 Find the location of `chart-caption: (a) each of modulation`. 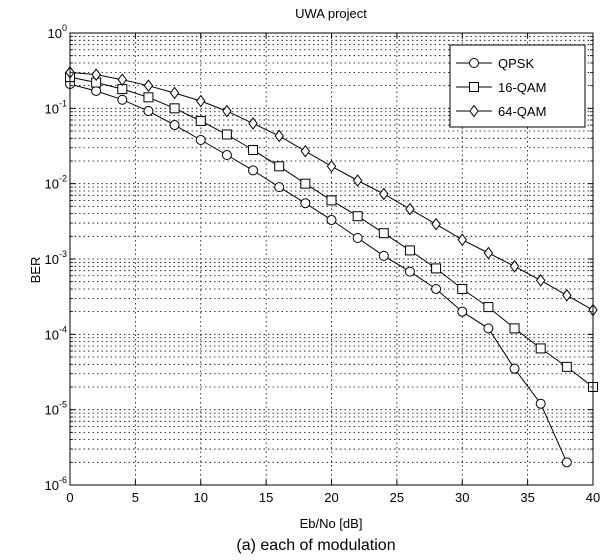

chart-caption: (a) each of modulation is located at coordinates (315, 545).